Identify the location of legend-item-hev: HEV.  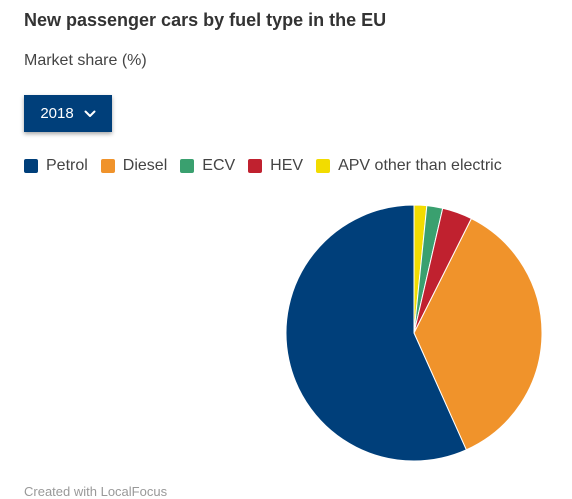
(275, 166).